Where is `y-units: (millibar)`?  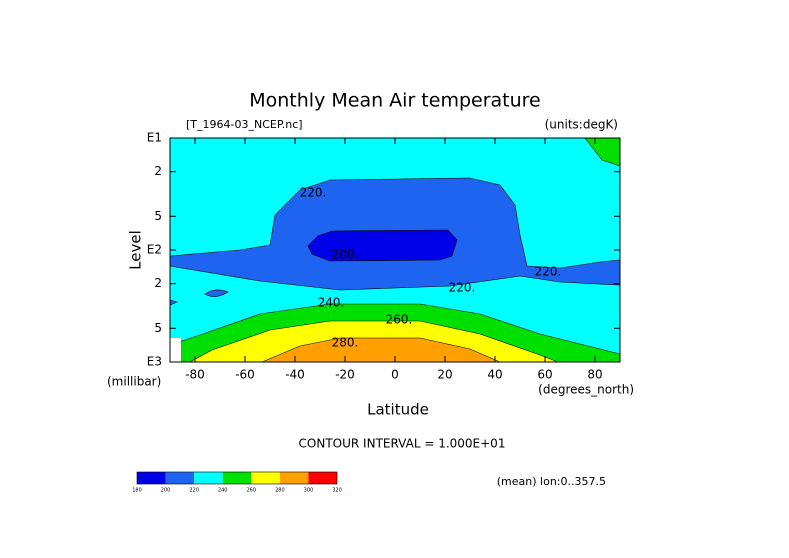
y-units: (millibar) is located at coordinates (134, 382).